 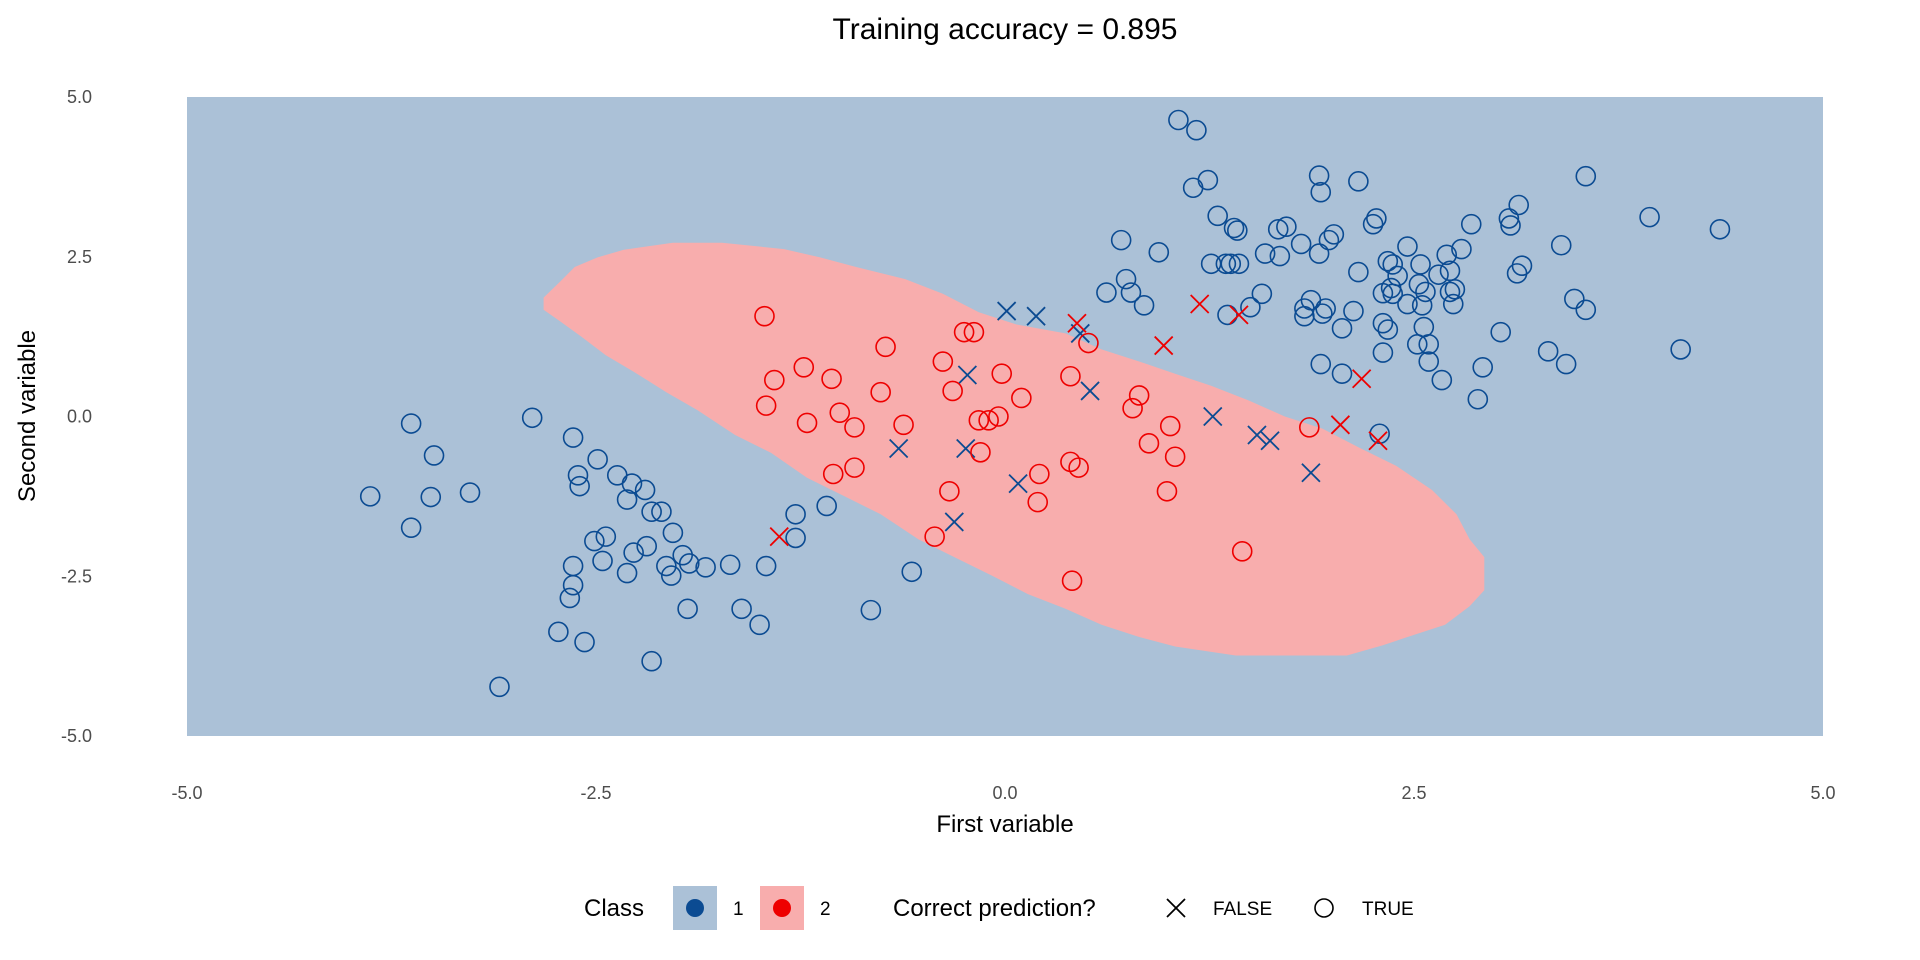 I want to click on y-tick-label: 2.5, so click(x=79, y=257).